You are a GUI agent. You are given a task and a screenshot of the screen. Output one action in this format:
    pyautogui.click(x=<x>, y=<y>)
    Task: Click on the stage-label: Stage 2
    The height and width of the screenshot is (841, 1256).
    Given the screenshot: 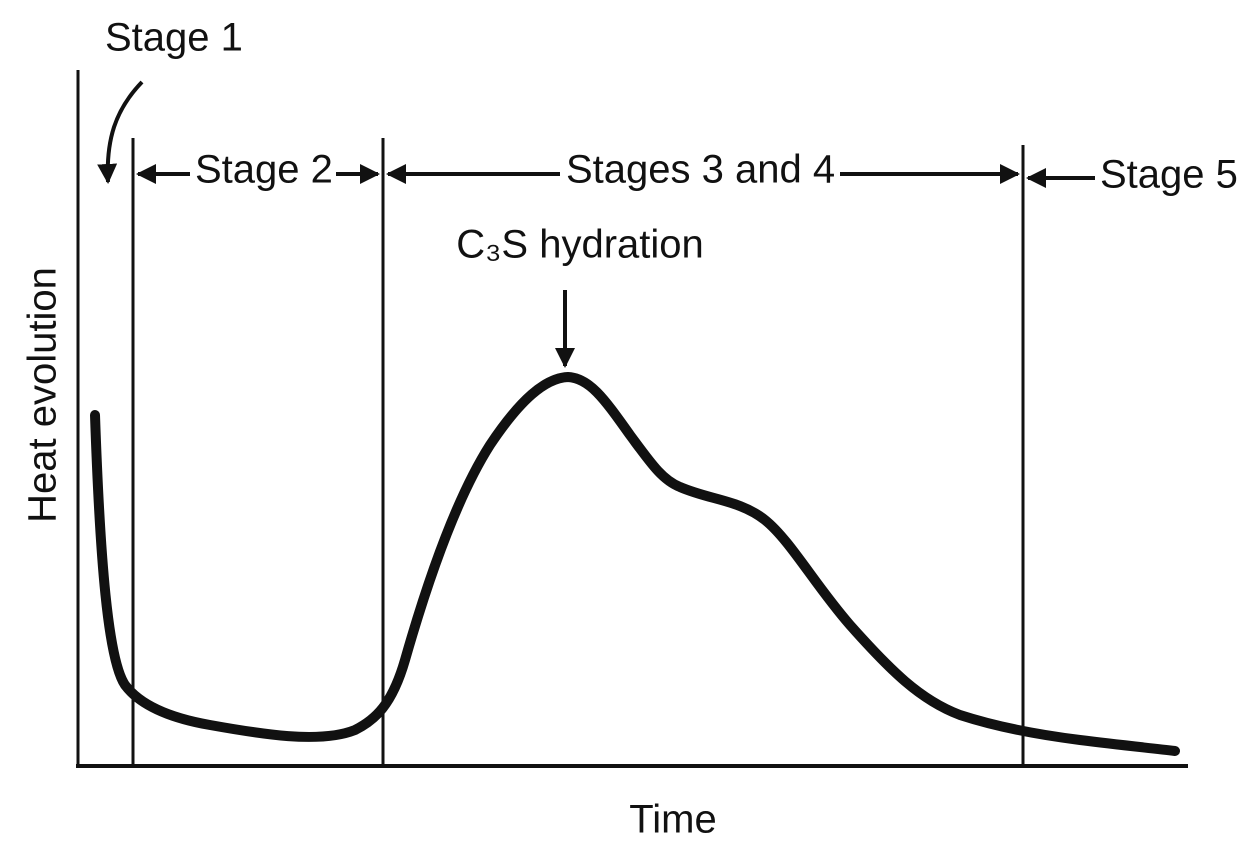 What is the action you would take?
    pyautogui.click(x=264, y=170)
    